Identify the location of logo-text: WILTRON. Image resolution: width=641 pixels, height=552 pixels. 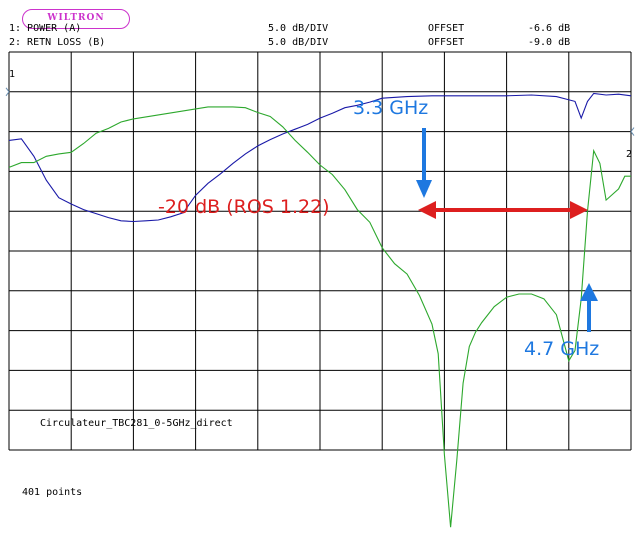
(76, 18).